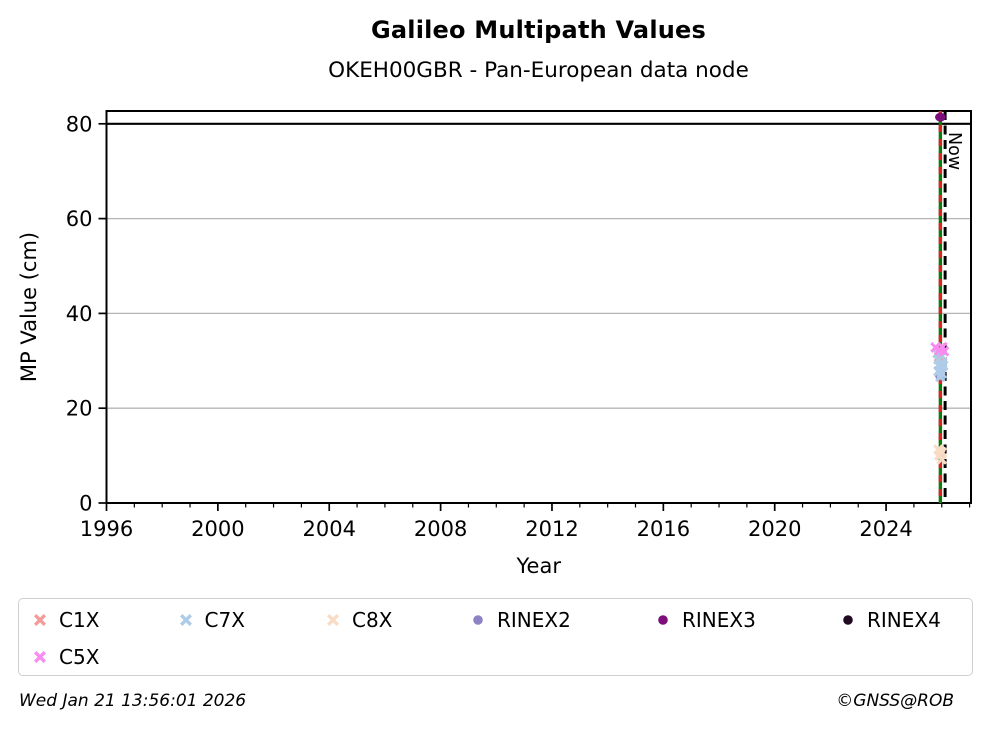 Image resolution: width=993 pixels, height=734 pixels. Describe the element at coordinates (79, 219) in the screenshot. I see `y-tick-label: 60` at that location.